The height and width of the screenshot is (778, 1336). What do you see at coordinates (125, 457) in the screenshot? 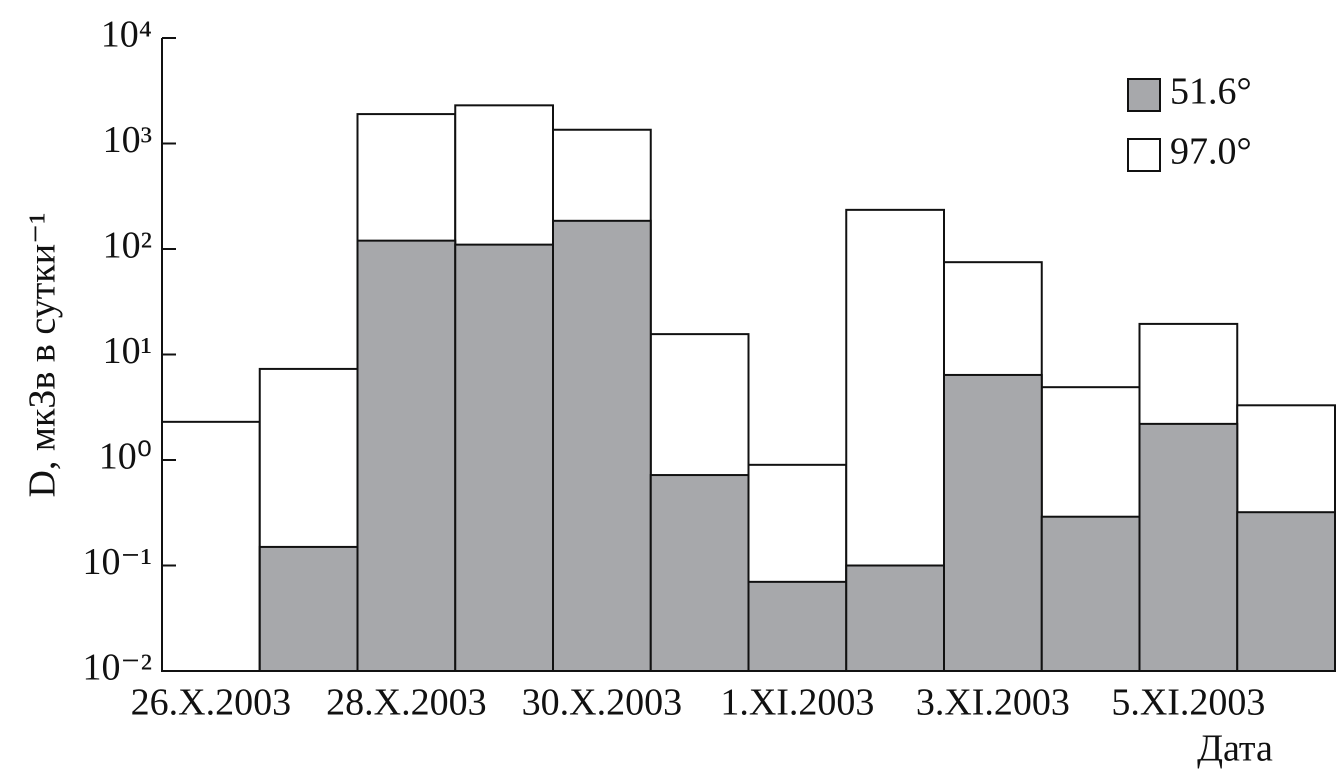
I see `y-tick-label: 10⁰` at bounding box center [125, 457].